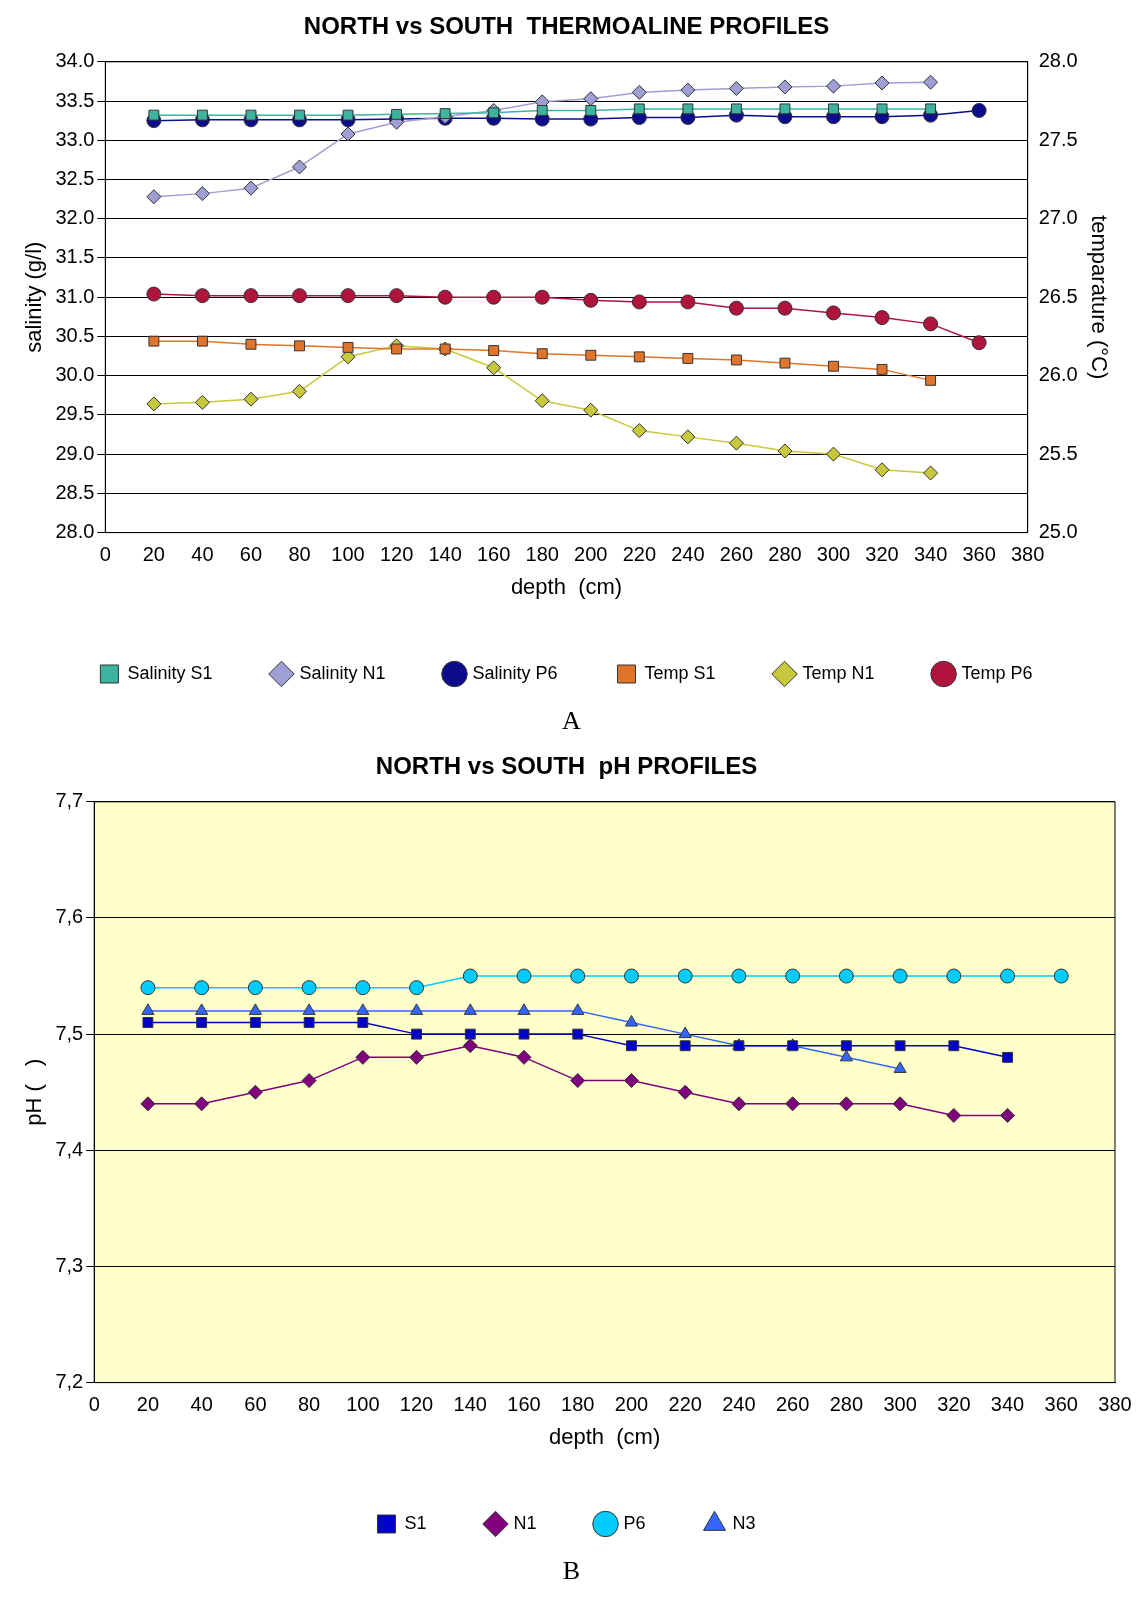 The height and width of the screenshot is (1613, 1143). What do you see at coordinates (75, 334) in the screenshot?
I see `y-tick-label: 30.5` at bounding box center [75, 334].